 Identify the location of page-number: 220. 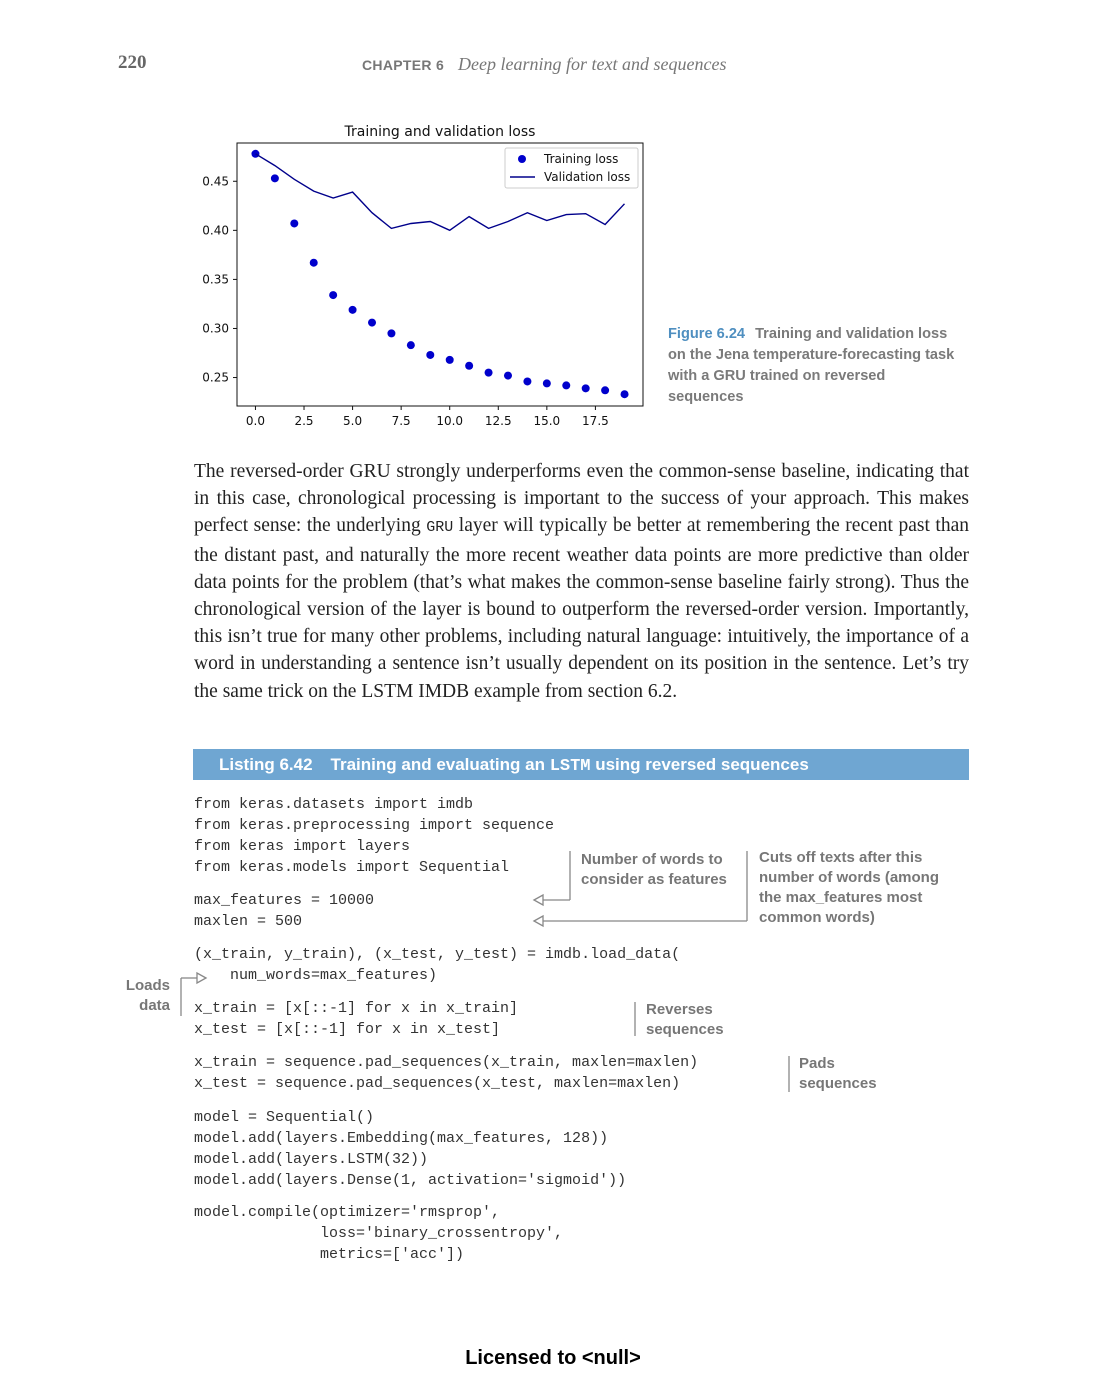
(132, 62).